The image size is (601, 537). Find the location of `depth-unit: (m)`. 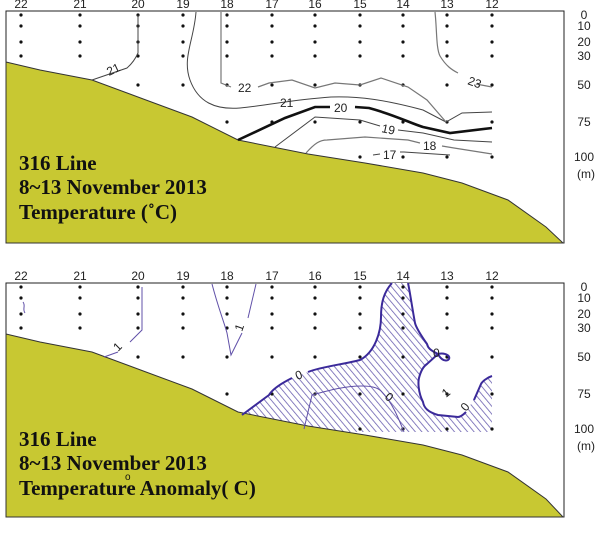

depth-unit: (m) is located at coordinates (586, 174).